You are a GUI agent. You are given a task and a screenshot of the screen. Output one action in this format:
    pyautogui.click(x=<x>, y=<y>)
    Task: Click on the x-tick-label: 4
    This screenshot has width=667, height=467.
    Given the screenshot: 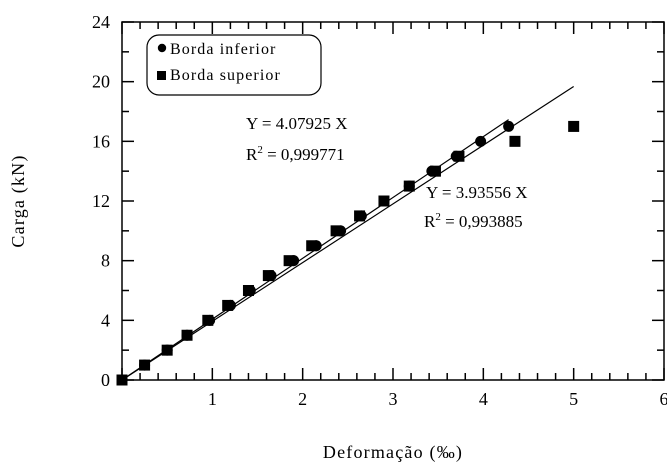 What is the action you would take?
    pyautogui.click(x=483, y=399)
    